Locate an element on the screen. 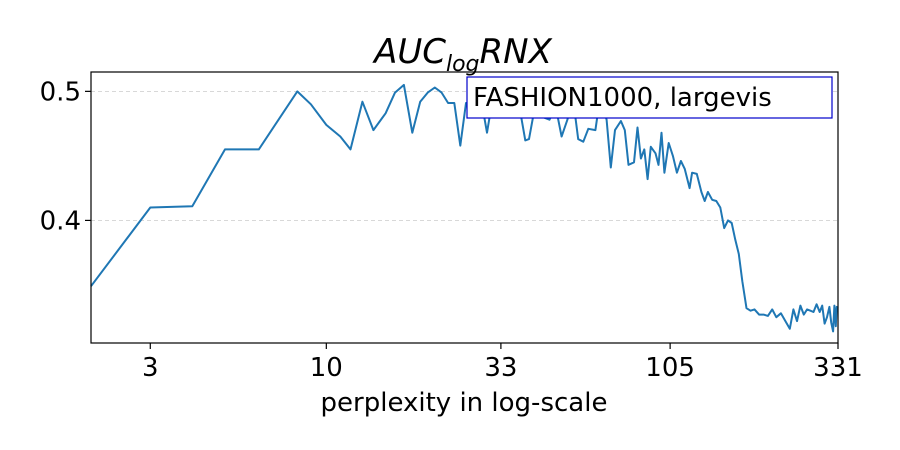  y-axis-ticks: 0.4 0.5 is located at coordinates (65, 156).